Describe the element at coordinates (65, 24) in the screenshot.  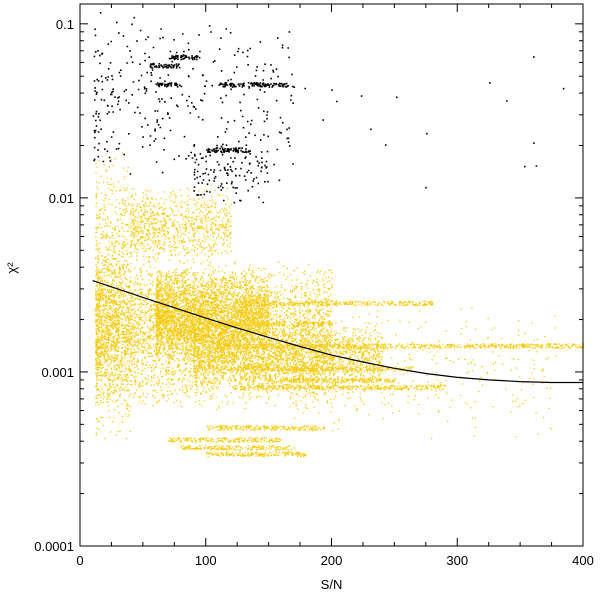
I see `y-tick-label: 0.1` at that location.